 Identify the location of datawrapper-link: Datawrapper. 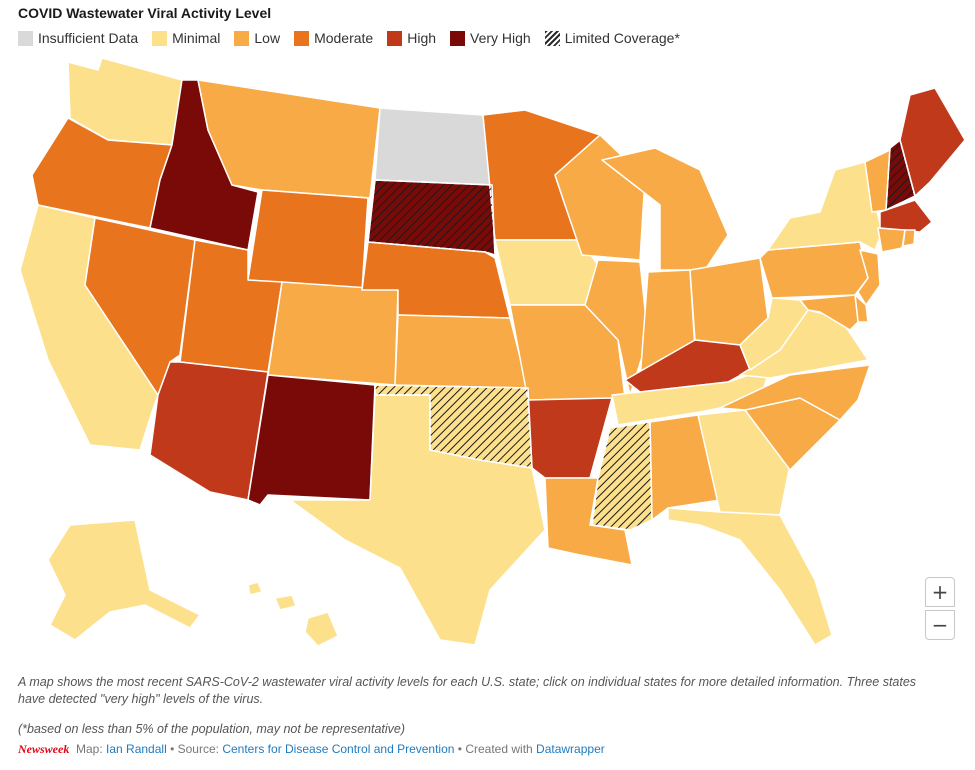
(570, 749).